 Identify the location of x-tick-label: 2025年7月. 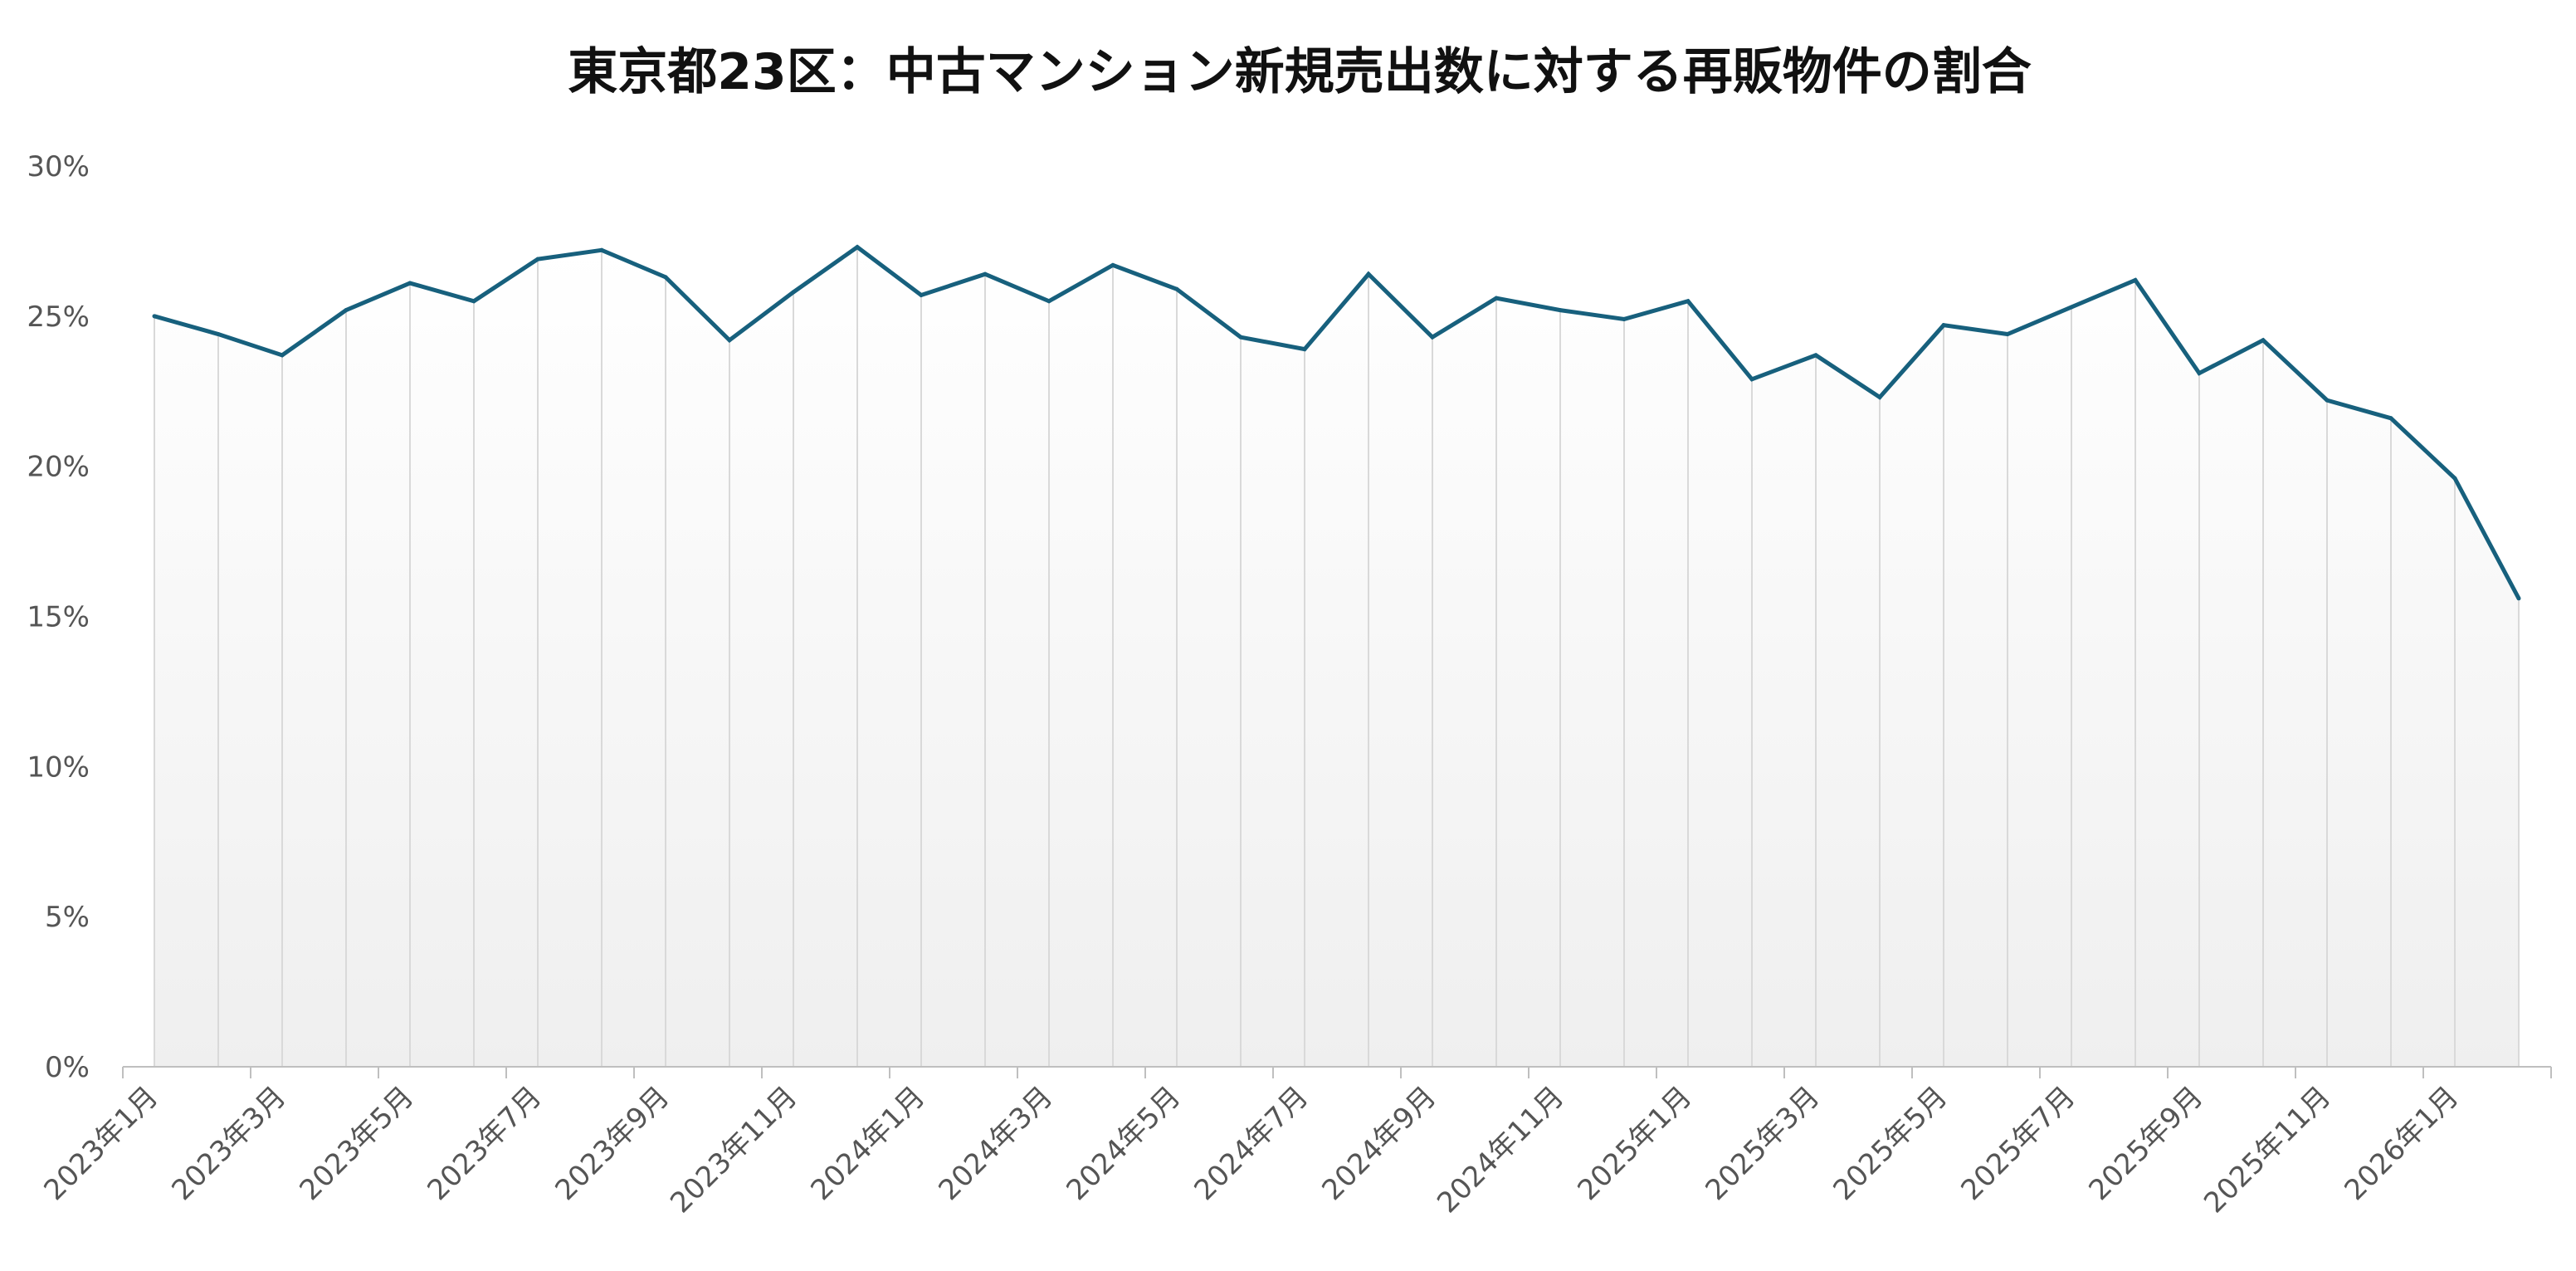
(2019, 1143).